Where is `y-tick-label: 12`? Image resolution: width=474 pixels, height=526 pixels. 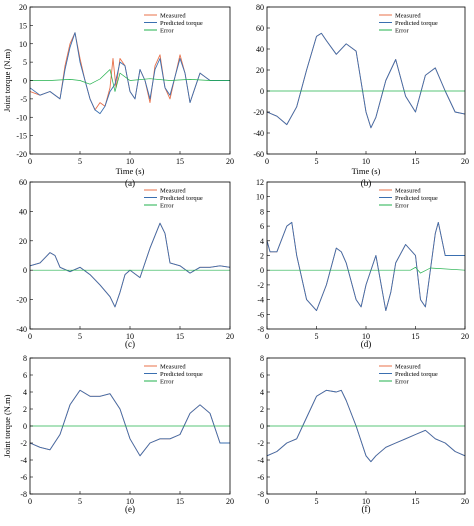
y-tick-label: 12 is located at coordinates (260, 182).